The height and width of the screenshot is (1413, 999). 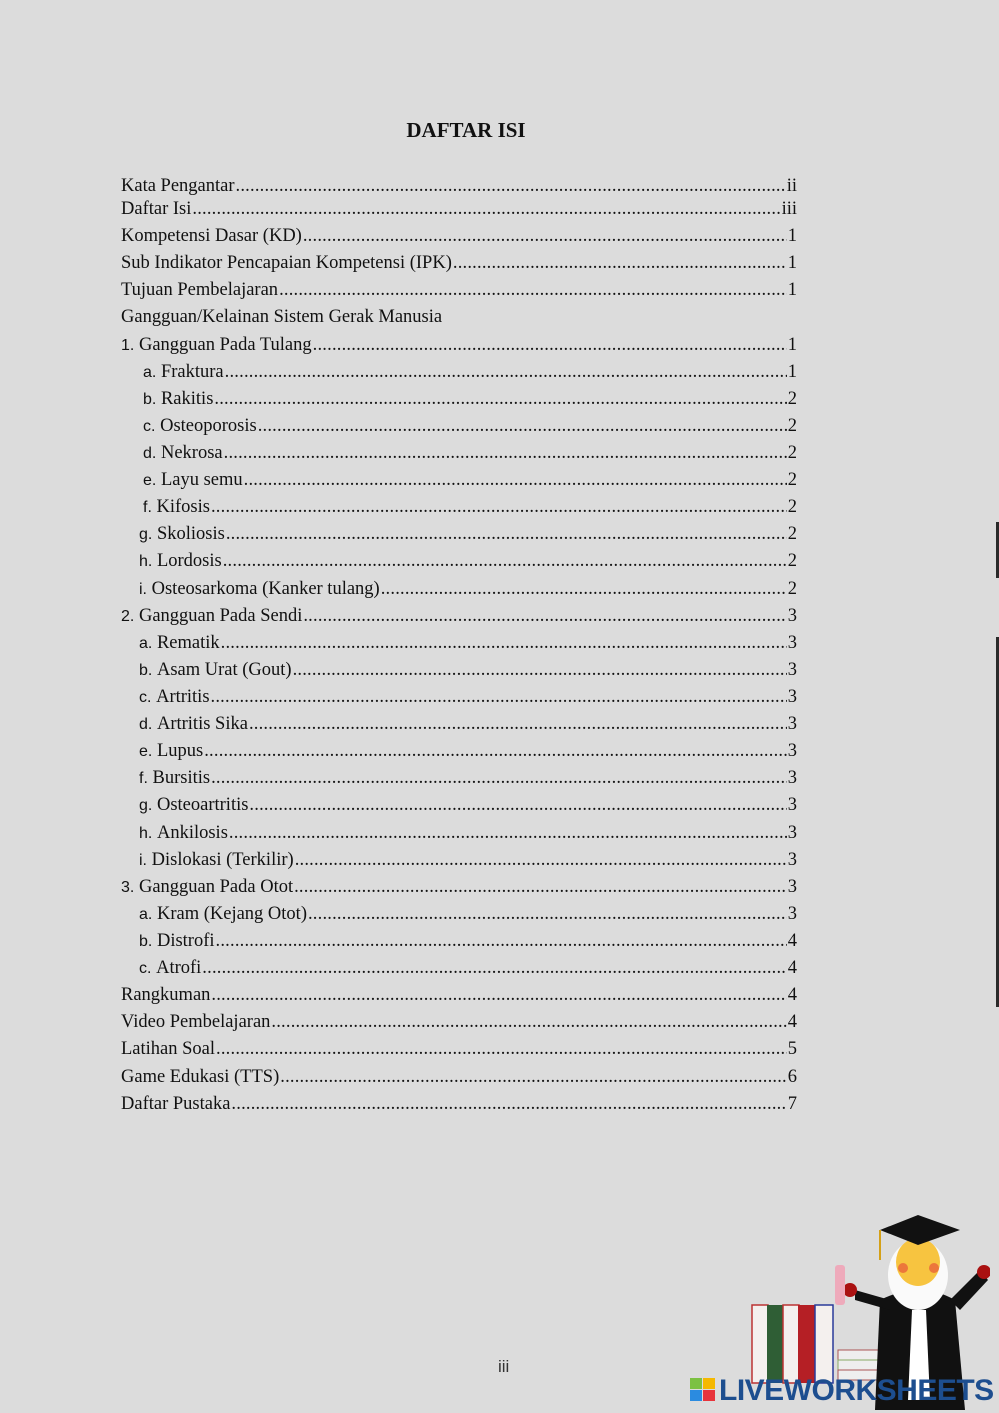 I want to click on books-icon, so click(x=817, y=1344).